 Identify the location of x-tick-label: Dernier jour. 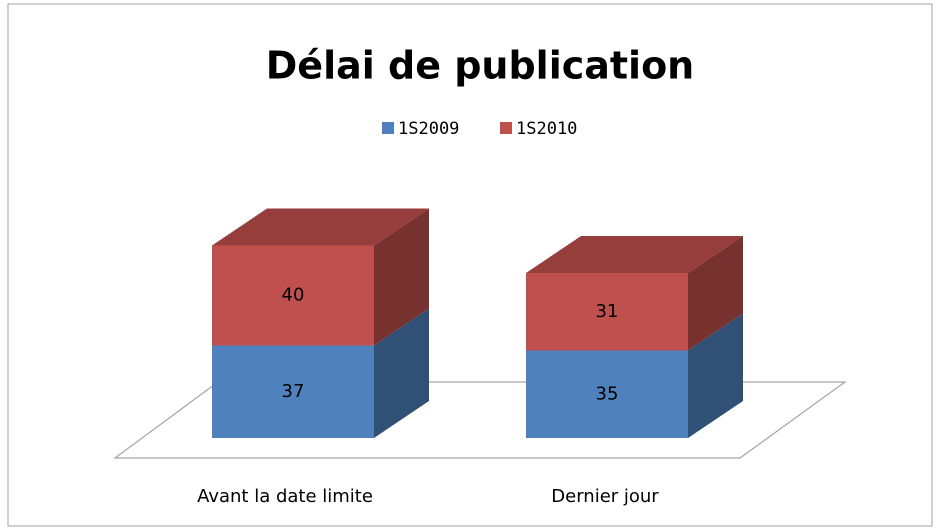
(605, 496).